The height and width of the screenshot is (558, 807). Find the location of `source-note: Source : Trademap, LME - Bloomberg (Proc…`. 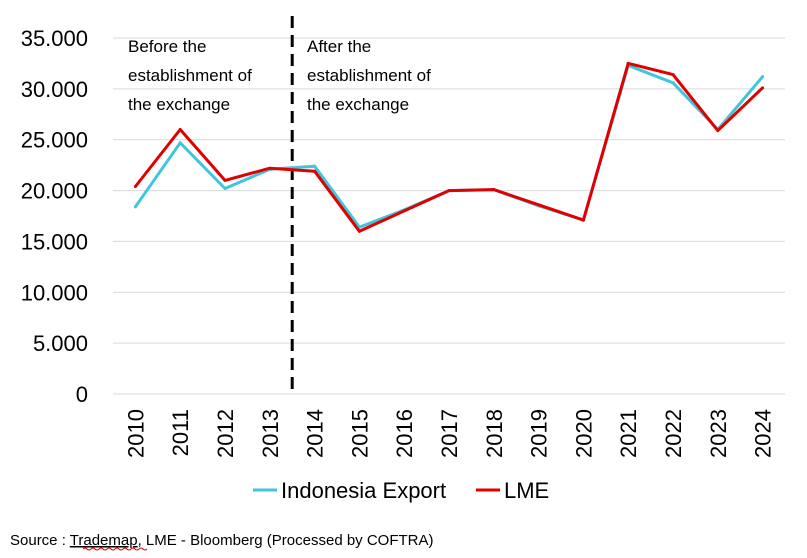

source-note: Source : Trademap, LME - Bloomberg (Proc… is located at coordinates (222, 540).